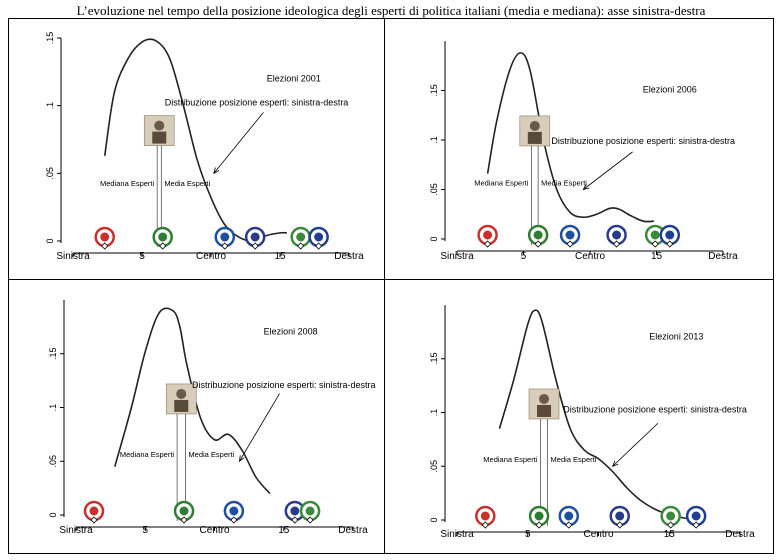 This screenshot has height=560, width=782. I want to click on election-year-label: Elezioni 2001, so click(294, 78).